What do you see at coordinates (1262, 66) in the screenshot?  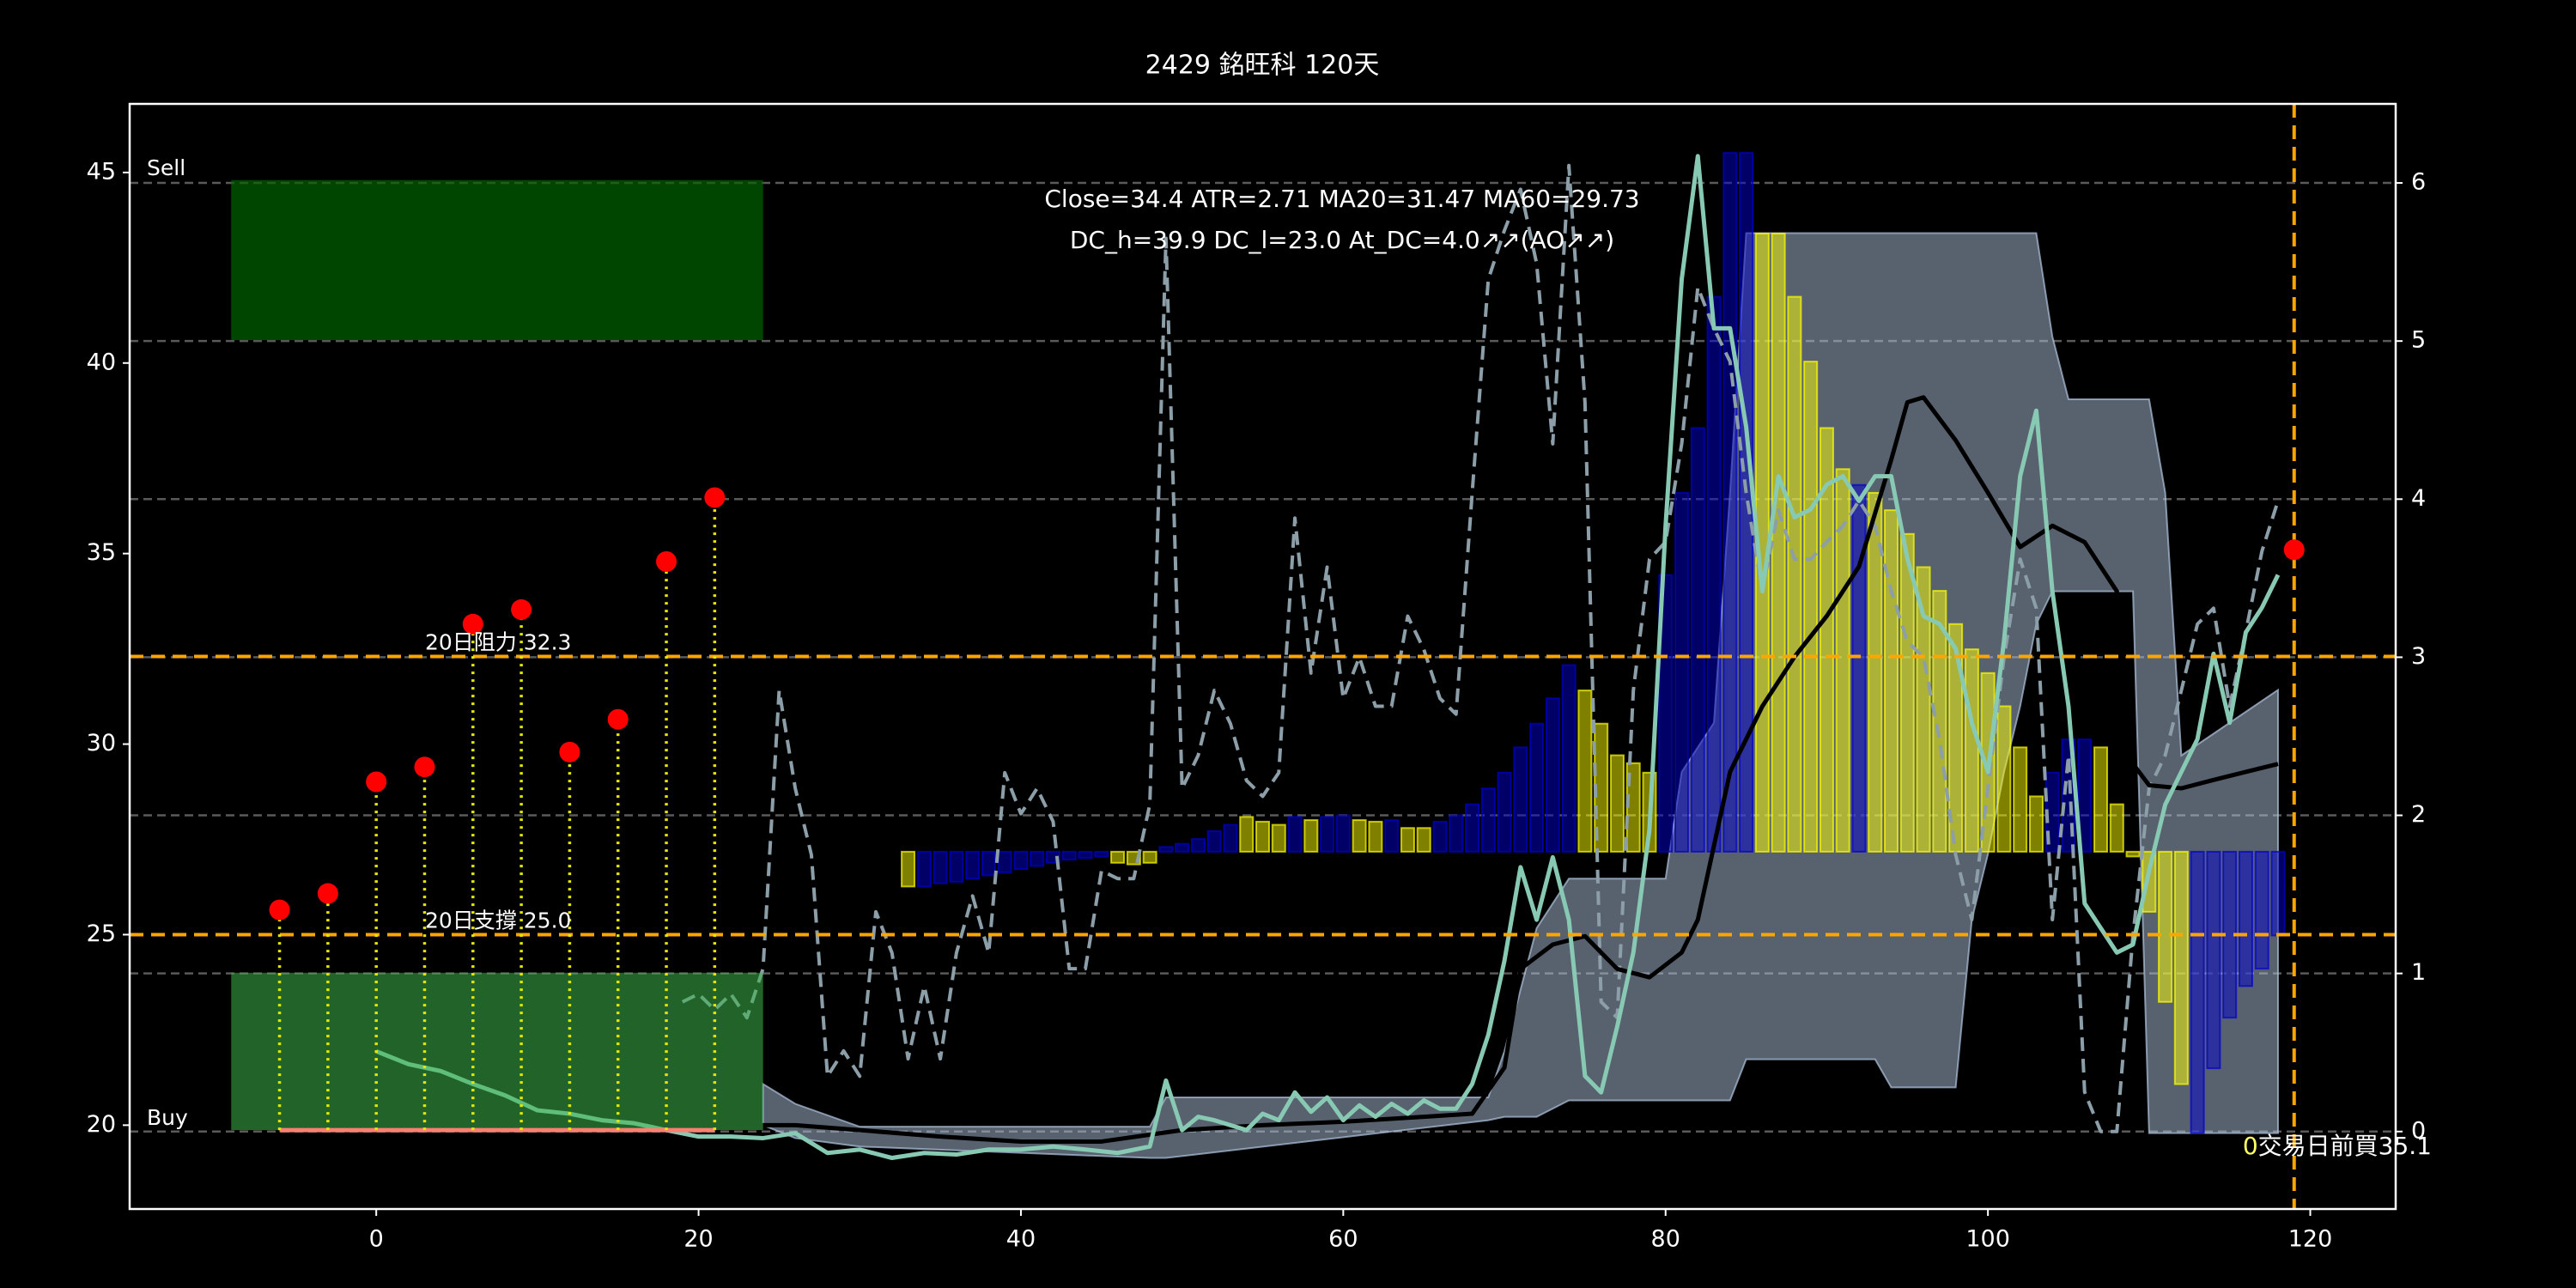 I see `chart-title: 2429 銘旺科 120天` at bounding box center [1262, 66].